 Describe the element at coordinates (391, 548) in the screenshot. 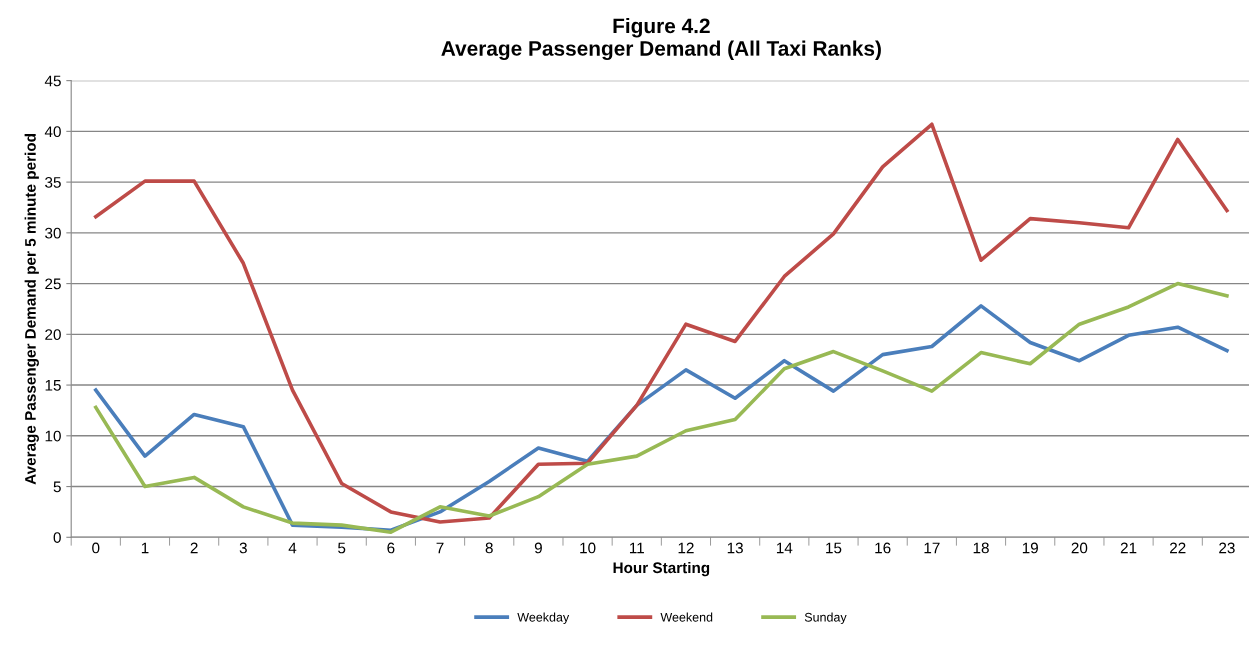

I see `x-tick-label: 6` at that location.